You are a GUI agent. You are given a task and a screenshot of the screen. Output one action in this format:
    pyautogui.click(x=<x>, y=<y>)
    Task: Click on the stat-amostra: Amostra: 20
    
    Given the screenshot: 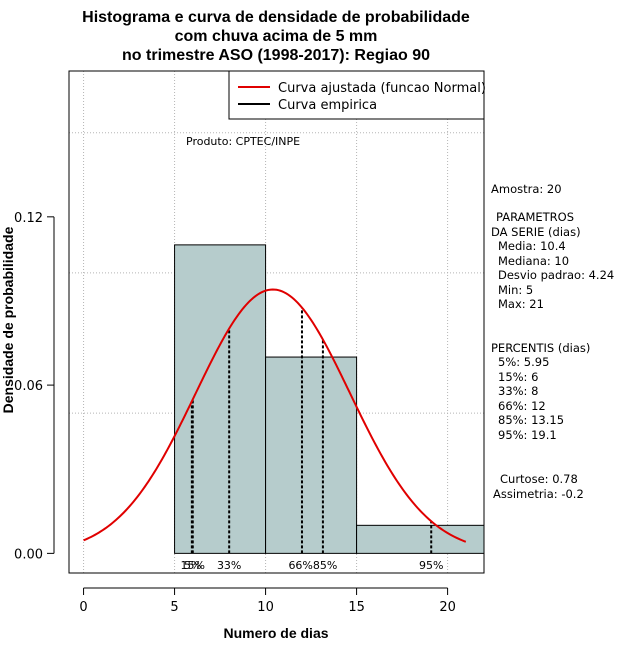 What is the action you would take?
    pyautogui.click(x=526, y=189)
    